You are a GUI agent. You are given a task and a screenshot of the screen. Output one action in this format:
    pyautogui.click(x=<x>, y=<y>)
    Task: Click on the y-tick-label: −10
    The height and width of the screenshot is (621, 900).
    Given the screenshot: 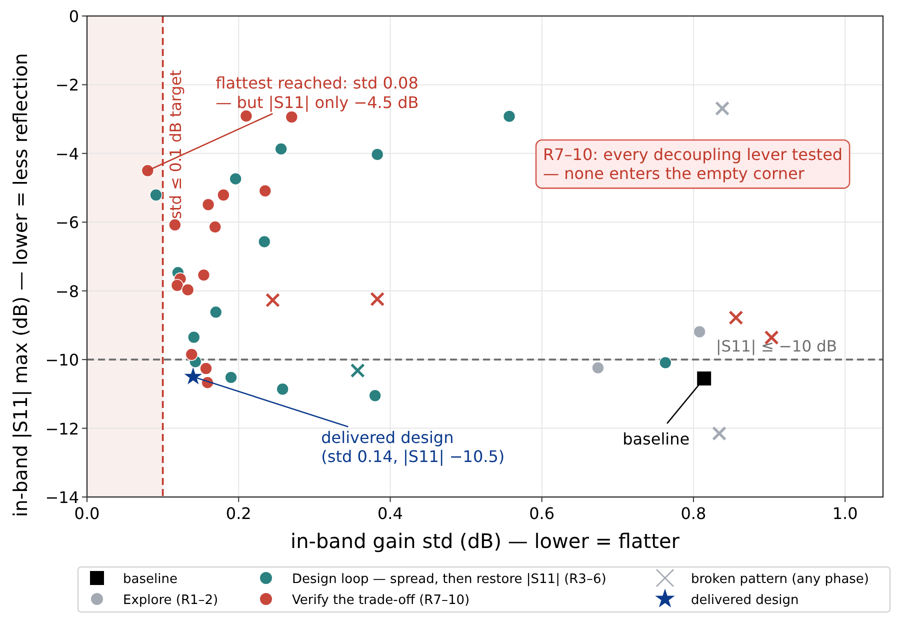 What is the action you would take?
    pyautogui.click(x=62, y=360)
    